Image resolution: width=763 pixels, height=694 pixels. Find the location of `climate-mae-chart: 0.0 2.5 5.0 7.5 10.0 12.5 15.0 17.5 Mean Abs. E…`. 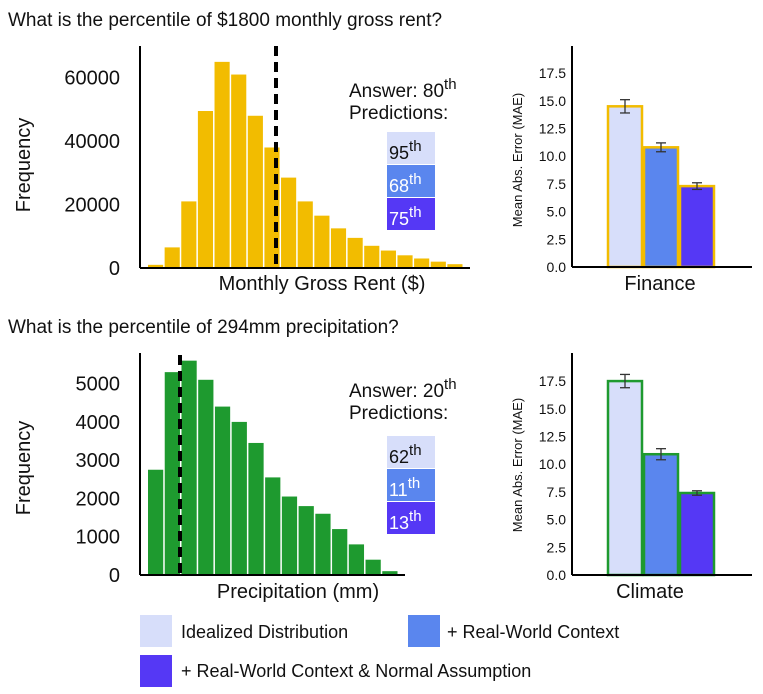

climate-mae-chart: 0.0 2.5 5.0 7.5 10.0 12.5 15.0 17.5 Mean Abs. E… is located at coordinates (631, 478).